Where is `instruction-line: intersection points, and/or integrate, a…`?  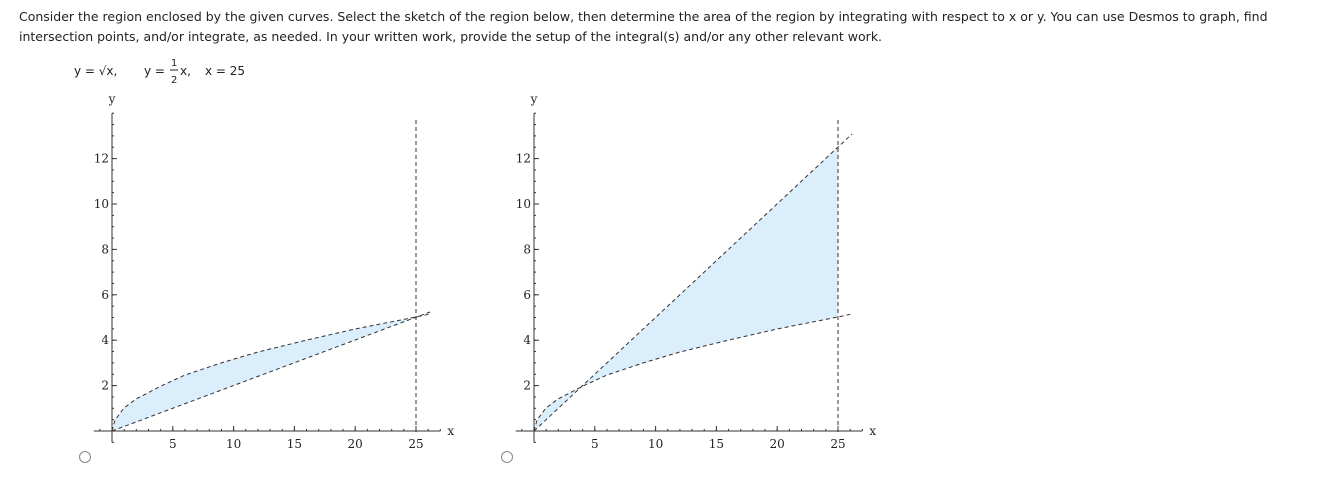 instruction-line: intersection points, and/or integrate, a… is located at coordinates (451, 36).